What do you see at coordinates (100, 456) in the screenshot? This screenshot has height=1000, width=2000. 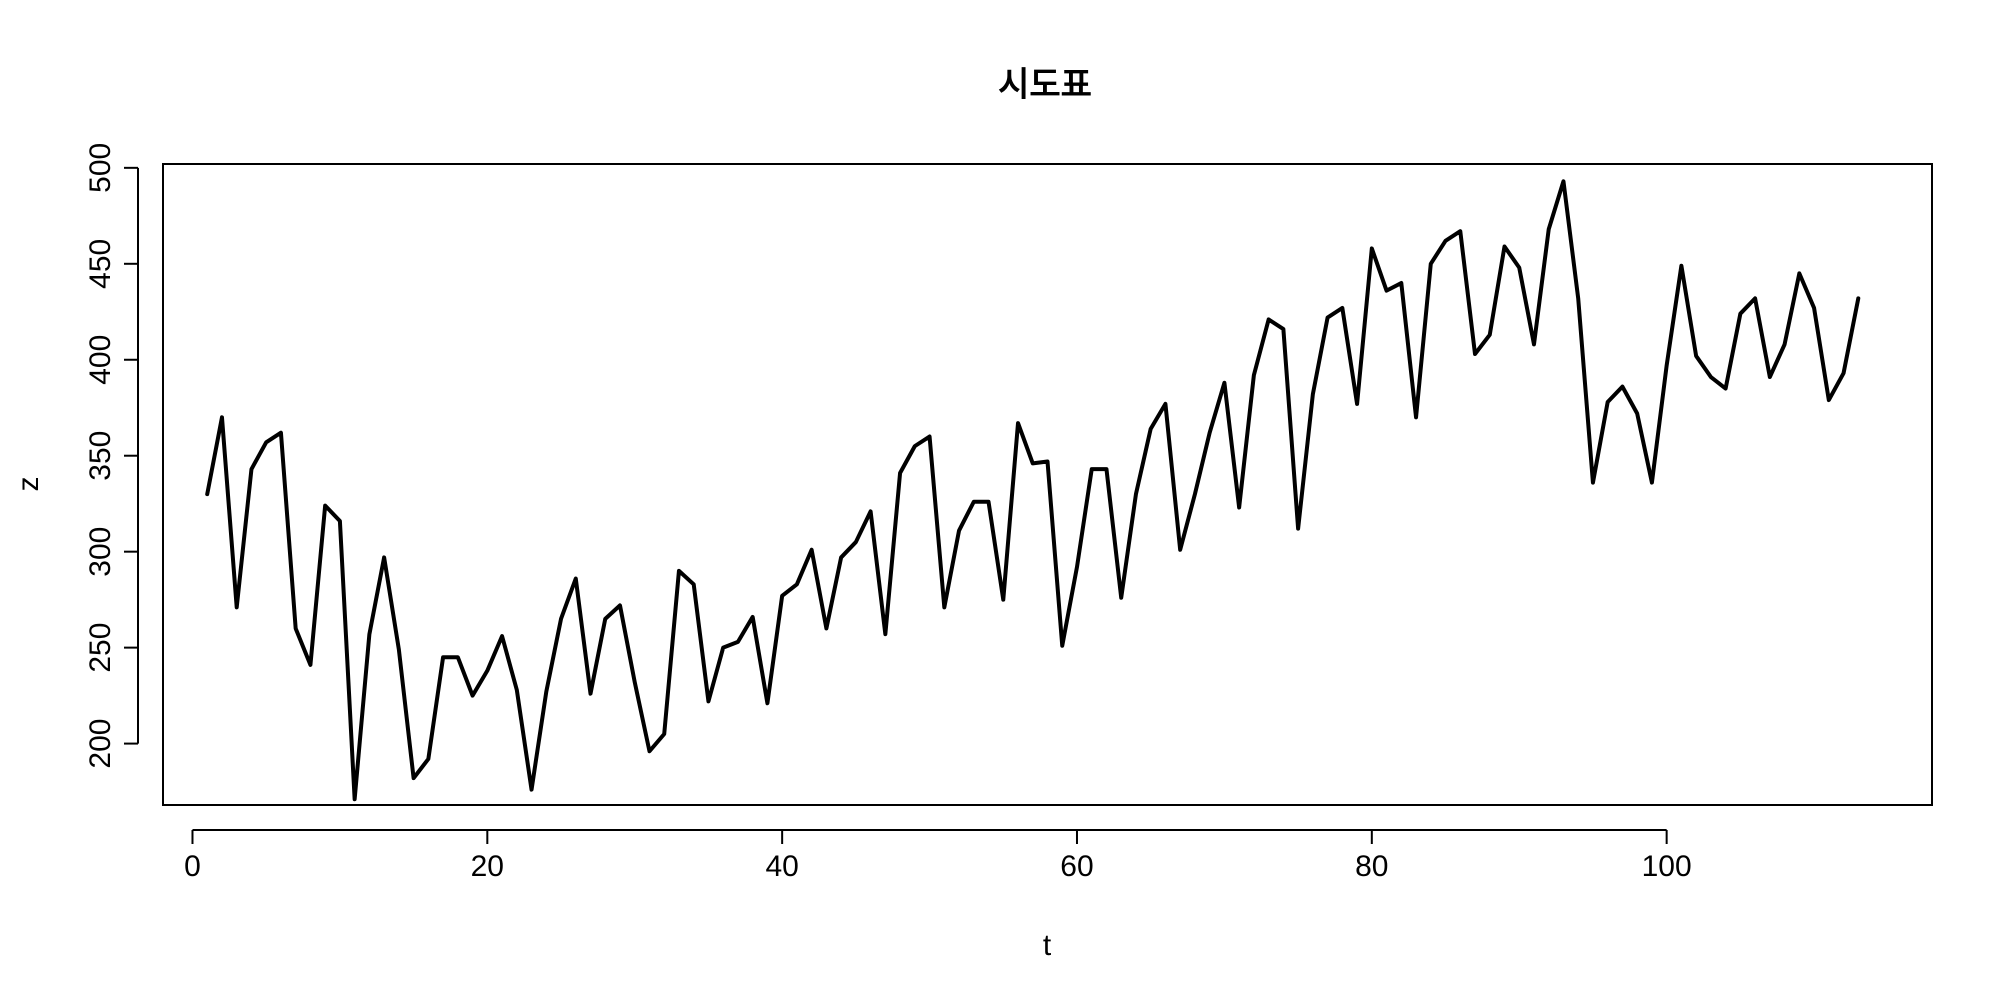 I see `y-tick-label: 350` at bounding box center [100, 456].